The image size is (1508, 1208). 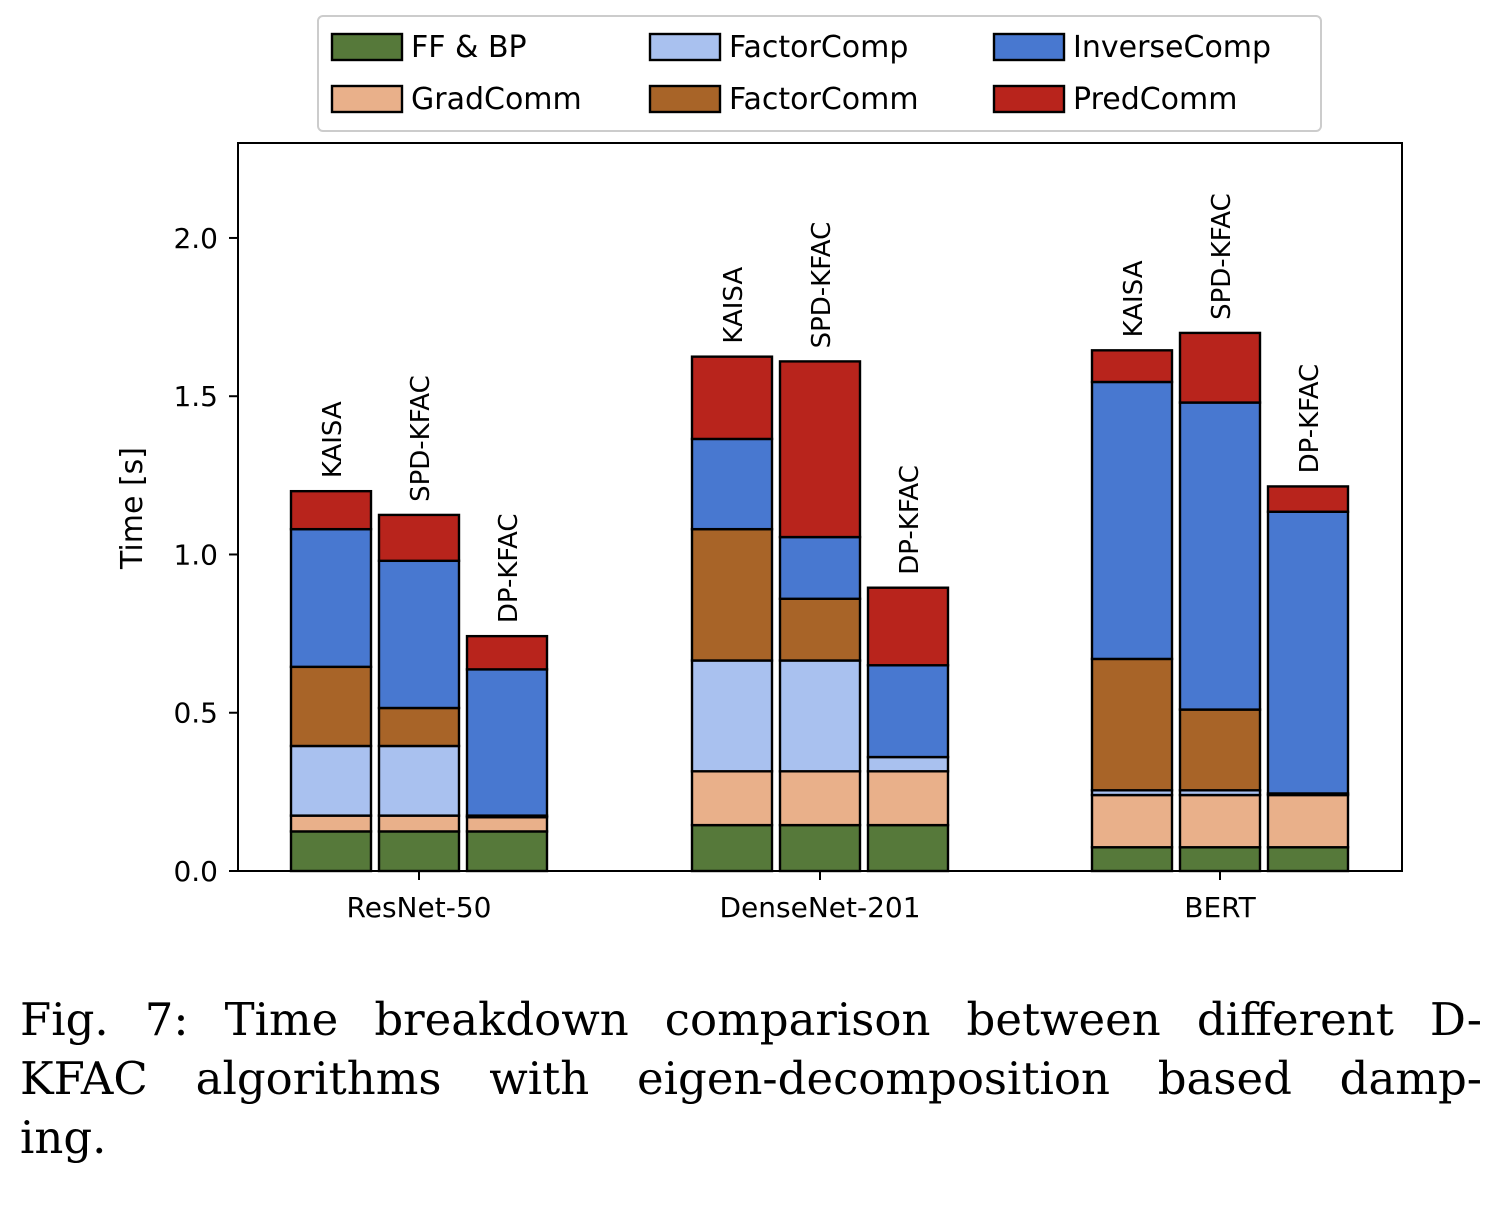 I want to click on bar-resnet-50-kaisa-factorcomp, so click(x=331, y=780).